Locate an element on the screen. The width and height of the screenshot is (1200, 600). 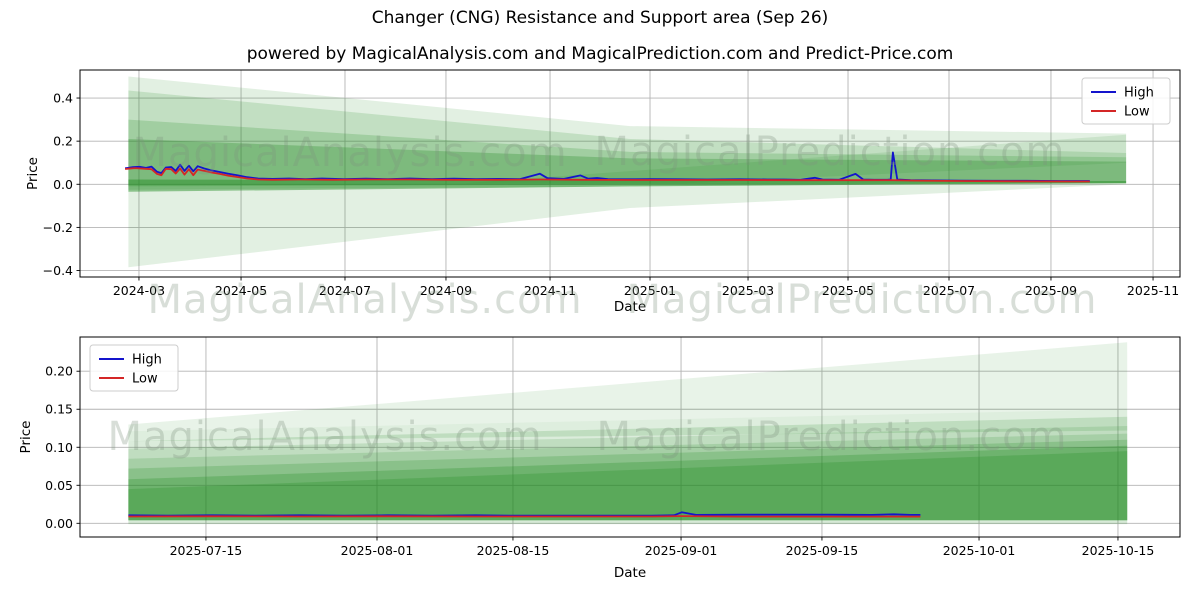
y-tick-label: 0.4 is located at coordinates (63, 98).